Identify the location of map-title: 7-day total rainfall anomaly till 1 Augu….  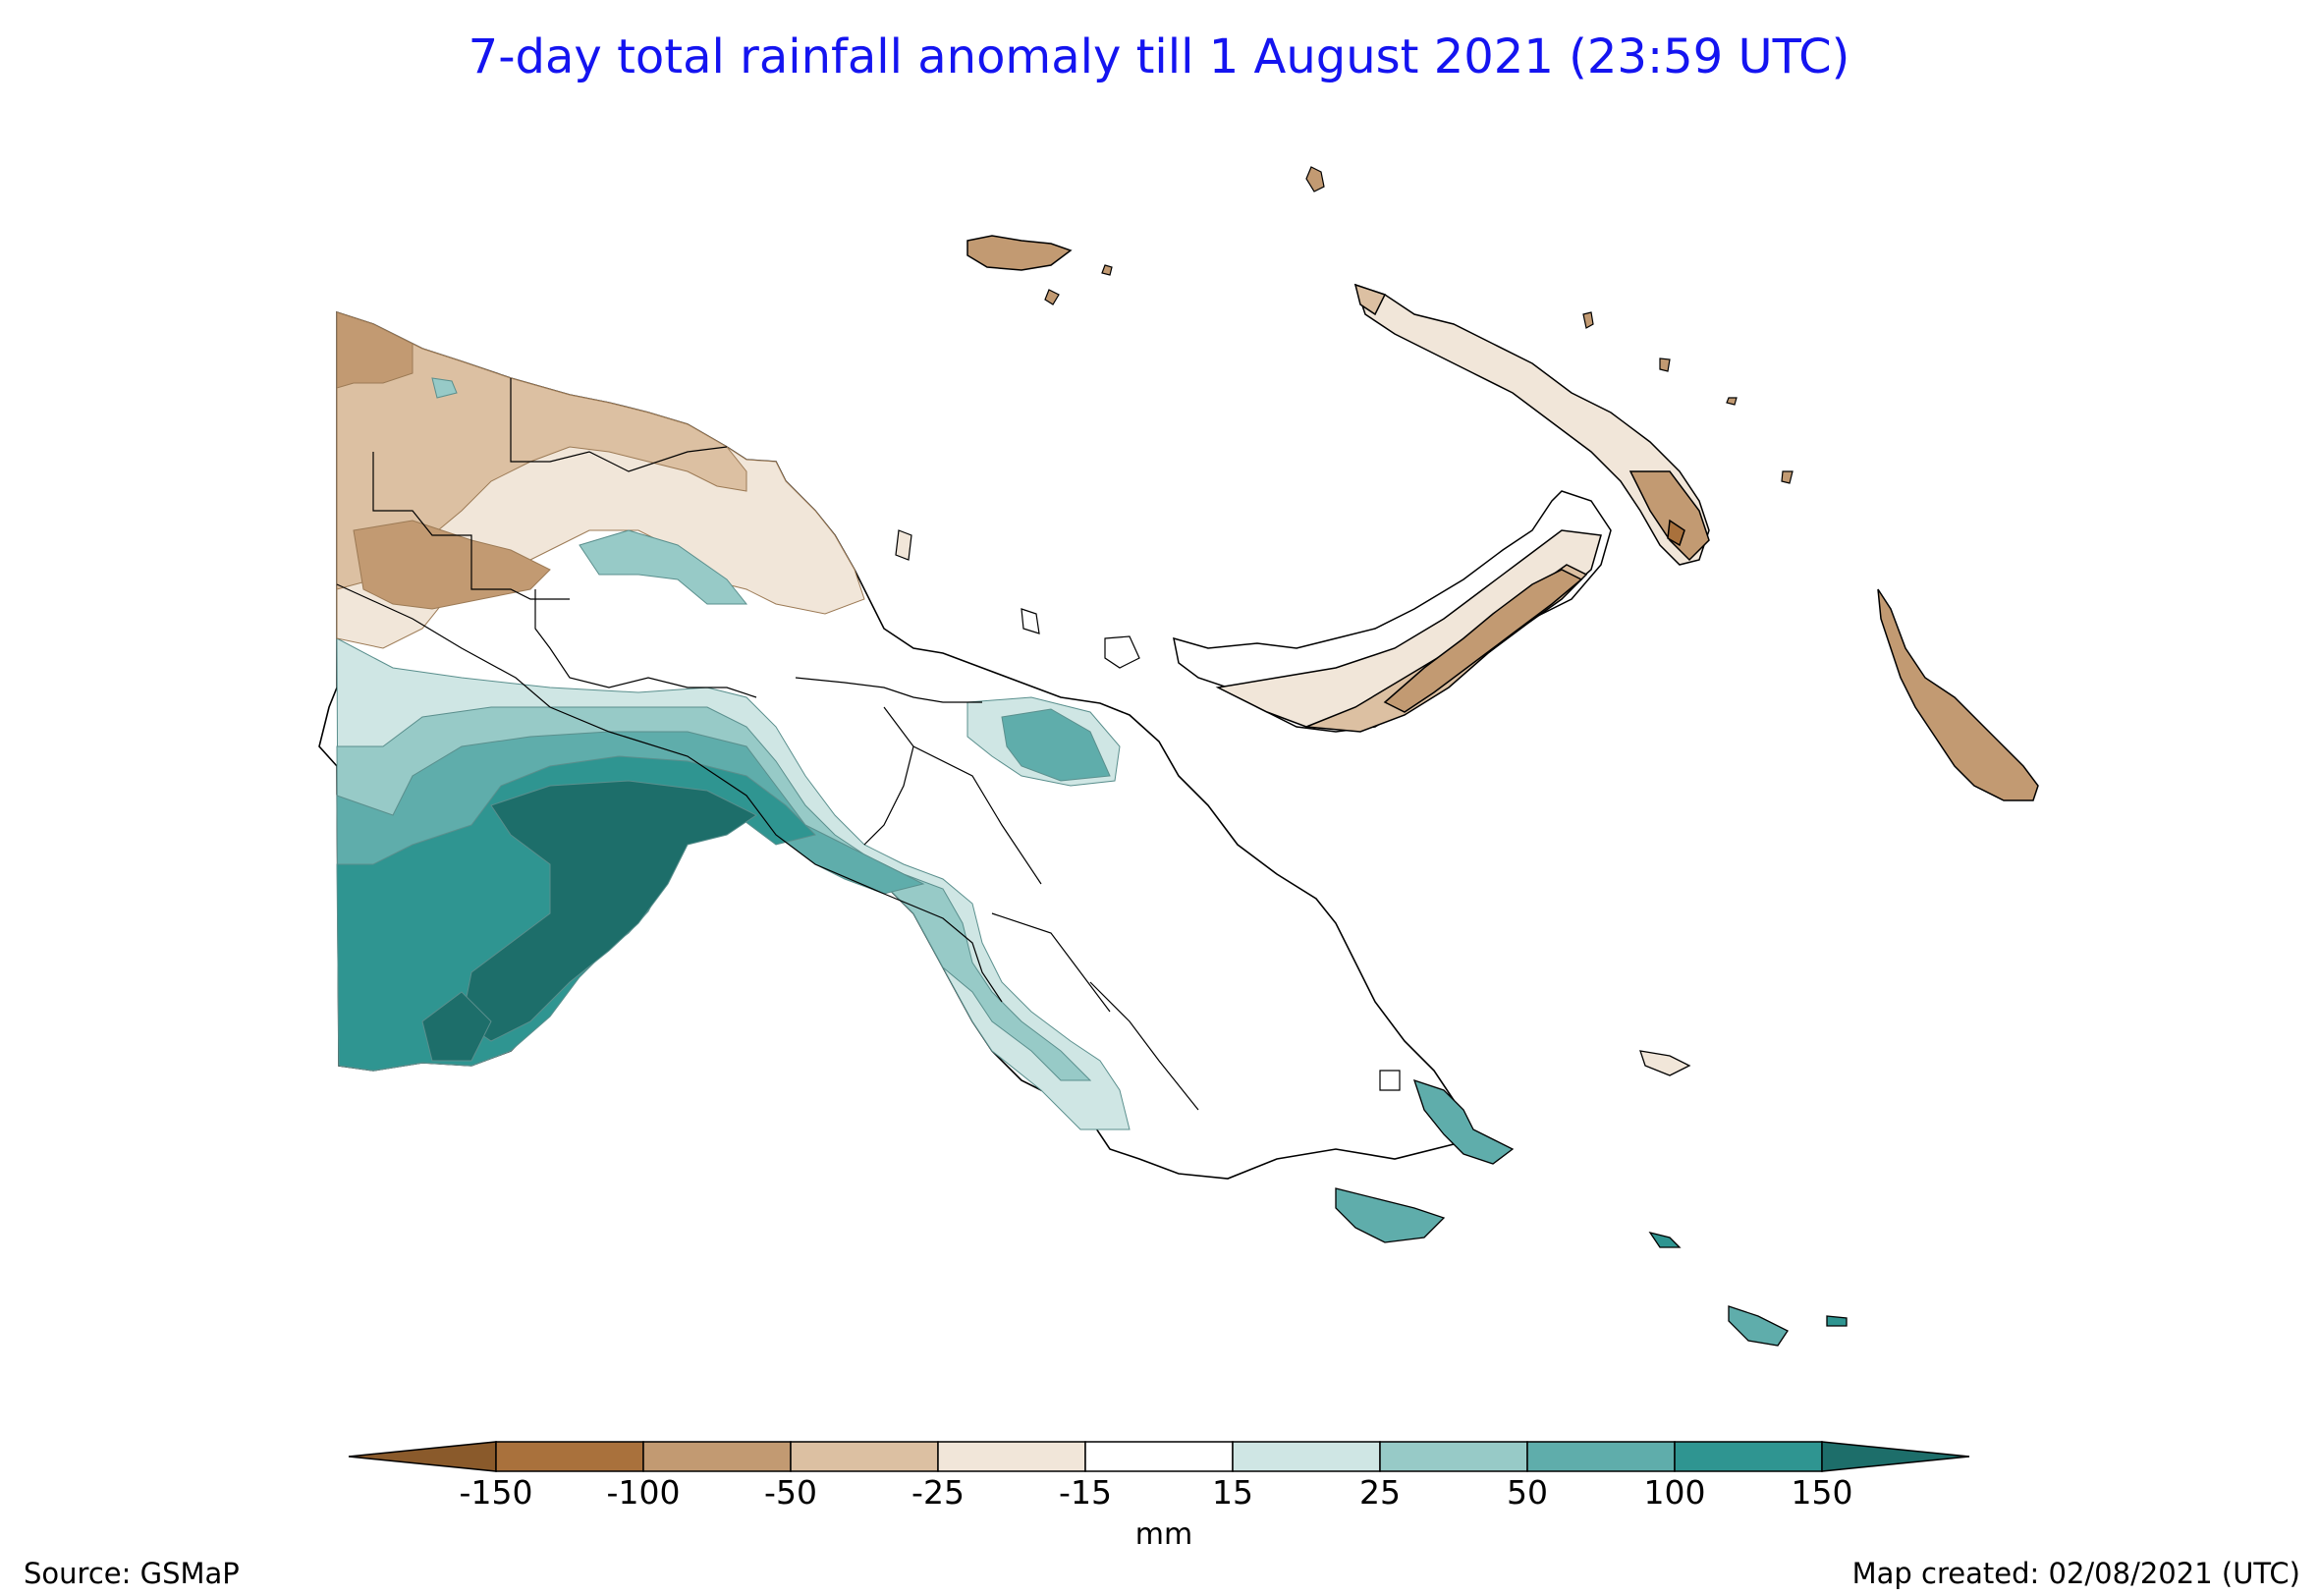
(1159, 56).